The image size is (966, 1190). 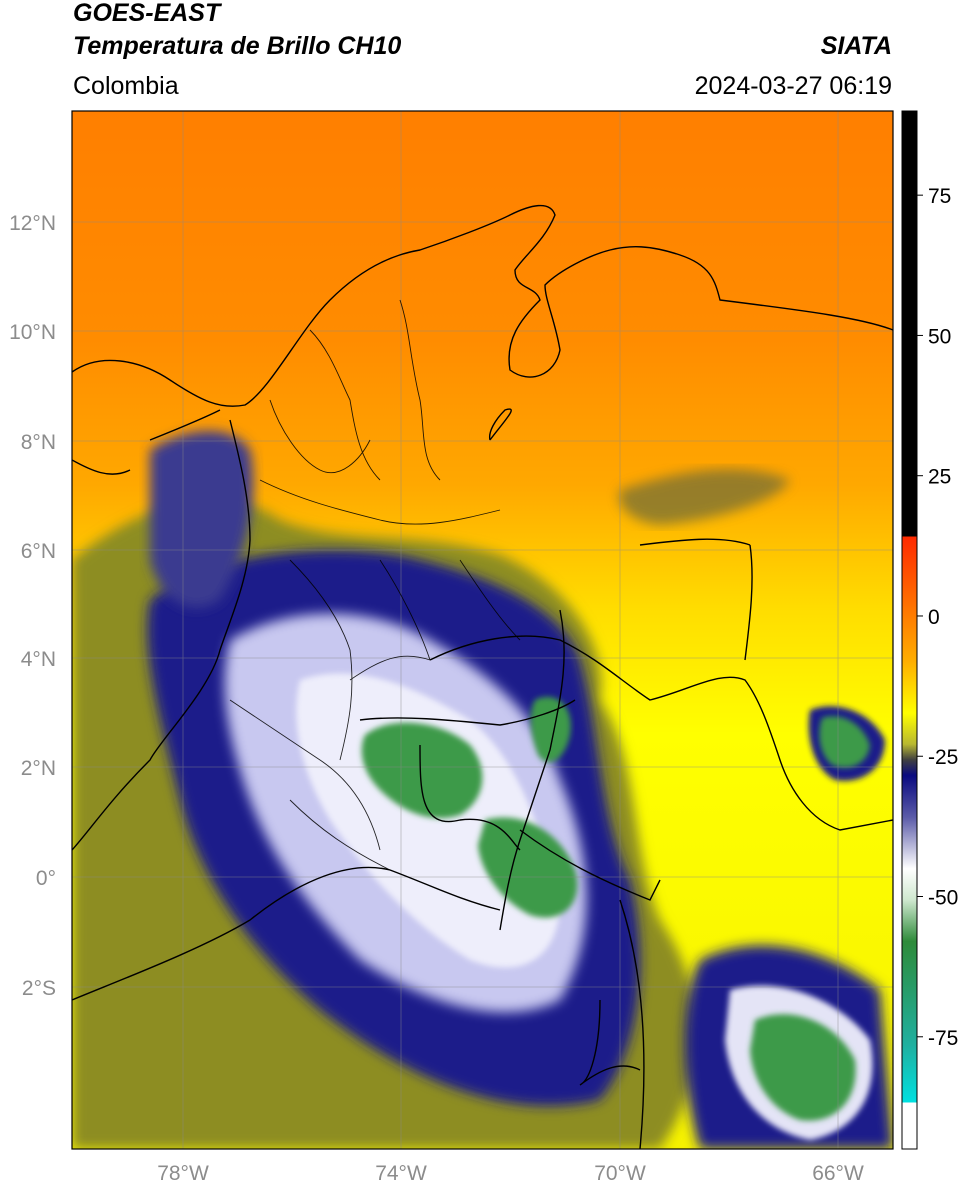 What do you see at coordinates (46, 878) in the screenshot?
I see `lat-tick-label: 0°` at bounding box center [46, 878].